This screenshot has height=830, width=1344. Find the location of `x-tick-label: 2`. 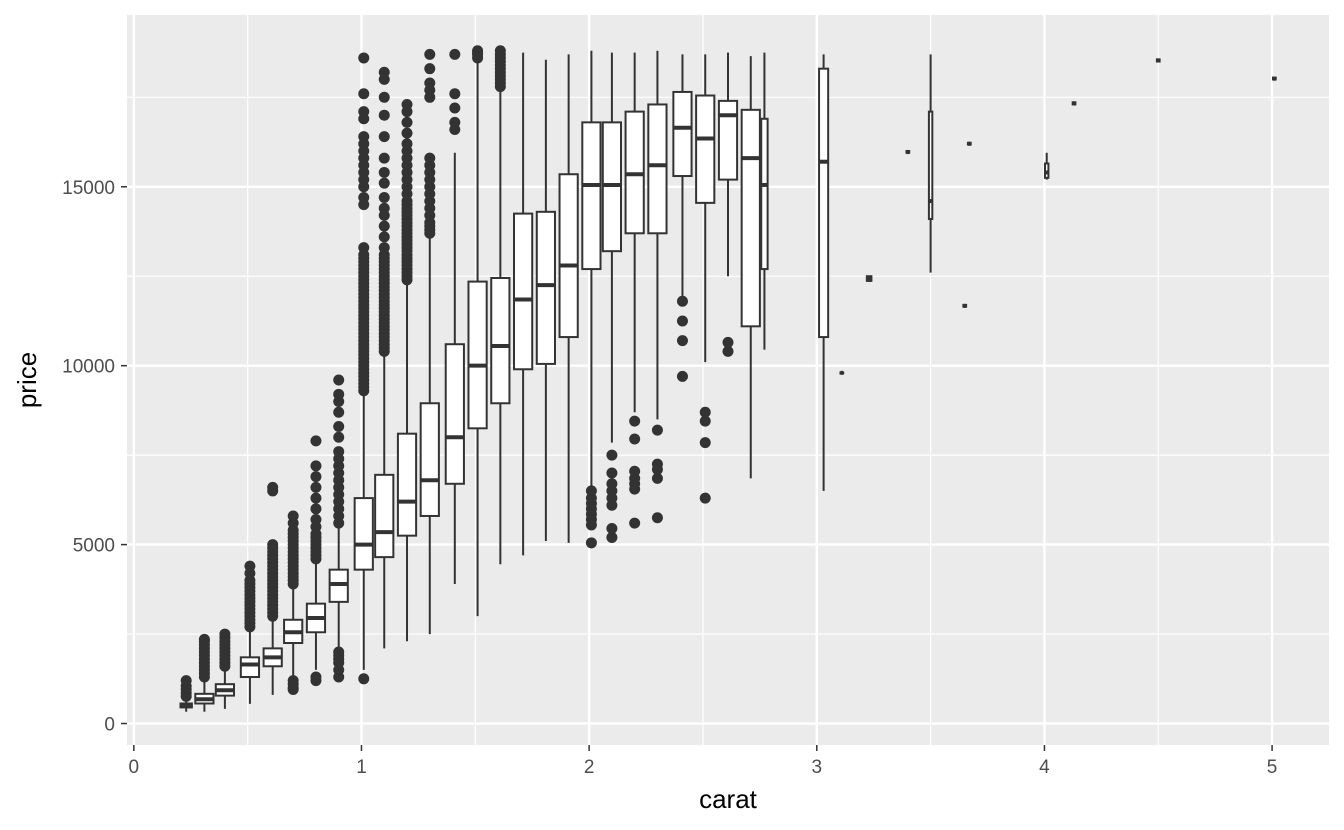

x-tick-label: 2 is located at coordinates (589, 767).